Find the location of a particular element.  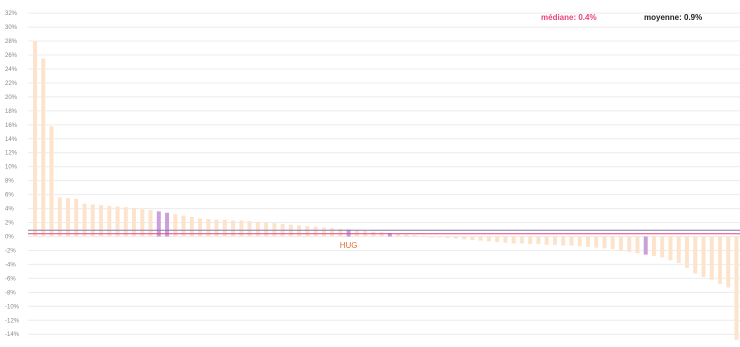

y-tick-label: 12% is located at coordinates (11, 154).